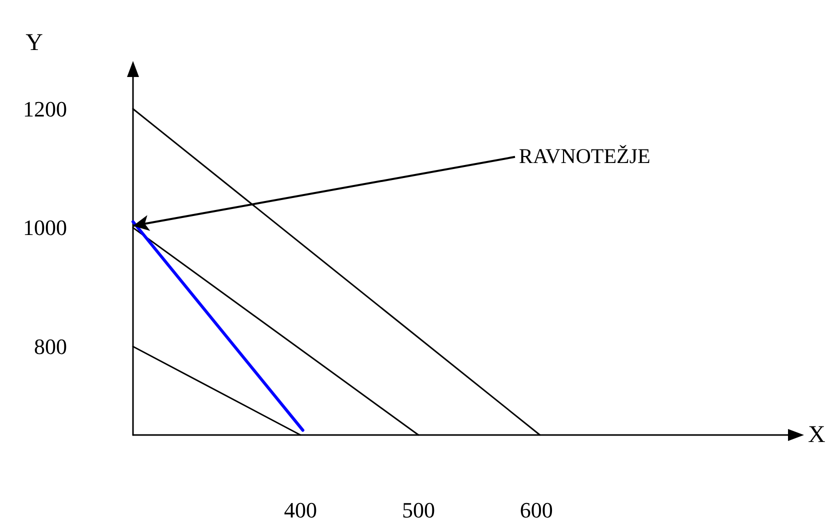  What do you see at coordinates (34, 43) in the screenshot?
I see `y-axis-title: Y` at bounding box center [34, 43].